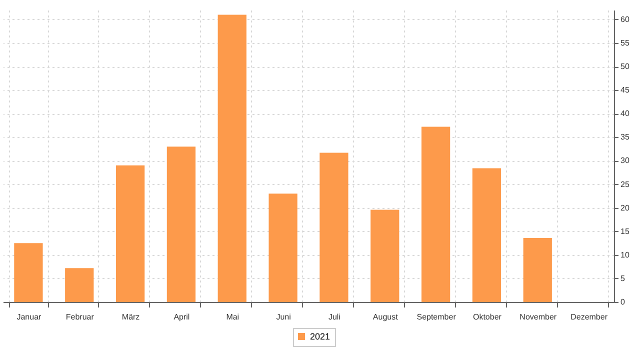 The height and width of the screenshot is (350, 633). What do you see at coordinates (625, 161) in the screenshot?
I see `y-tick-label: 30` at bounding box center [625, 161].